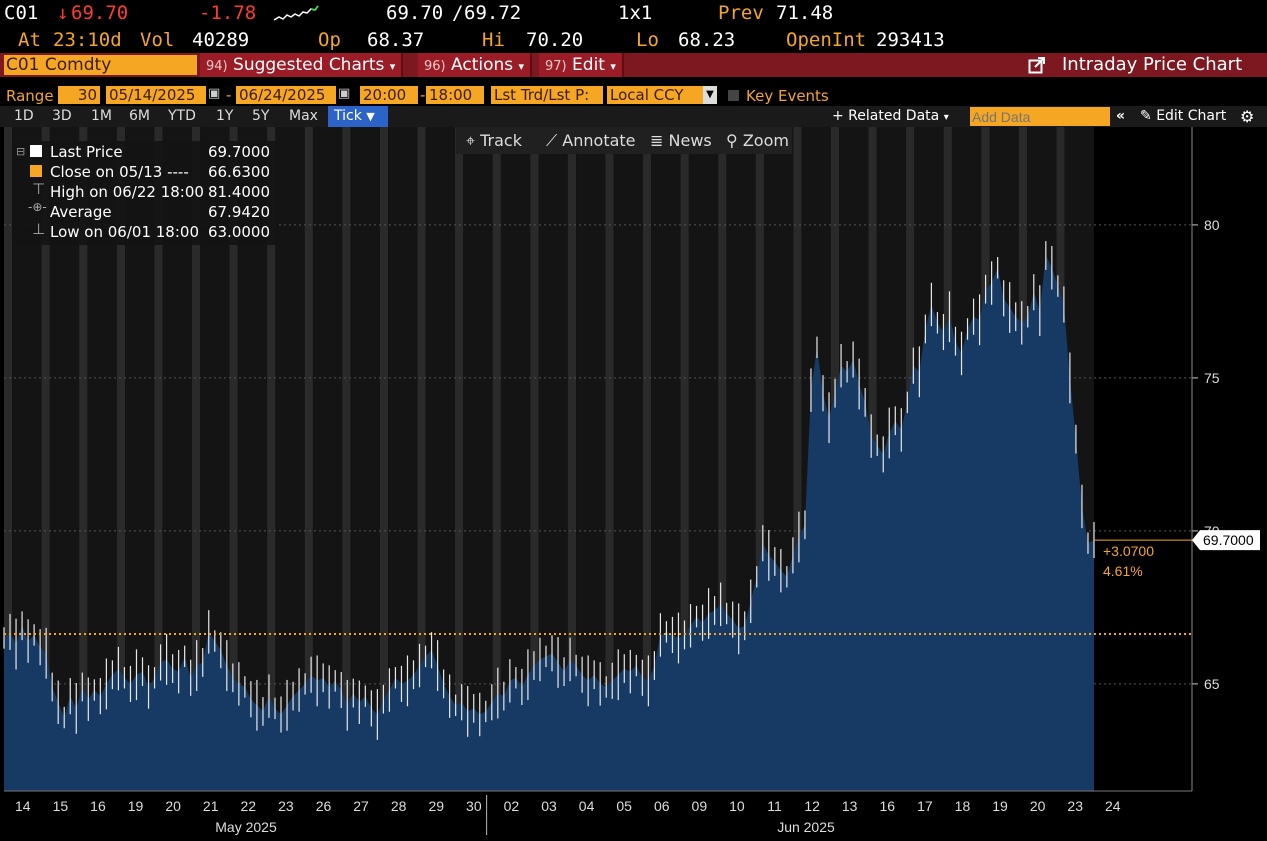 This screenshot has width=1267, height=841. What do you see at coordinates (710, 95) in the screenshot?
I see `chevron-down-icon: ▼` at bounding box center [710, 95].